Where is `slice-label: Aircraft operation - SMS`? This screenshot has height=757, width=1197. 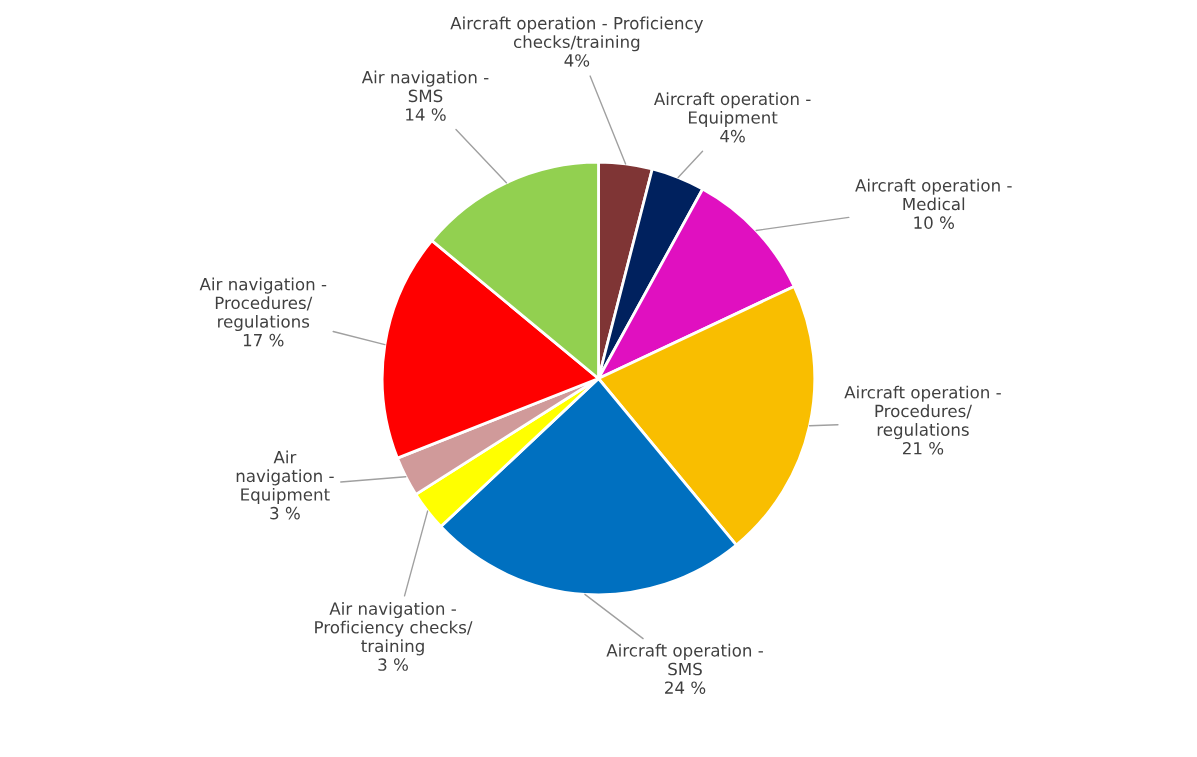 slice-label: Aircraft operation - SMS is located at coordinates (684, 659).